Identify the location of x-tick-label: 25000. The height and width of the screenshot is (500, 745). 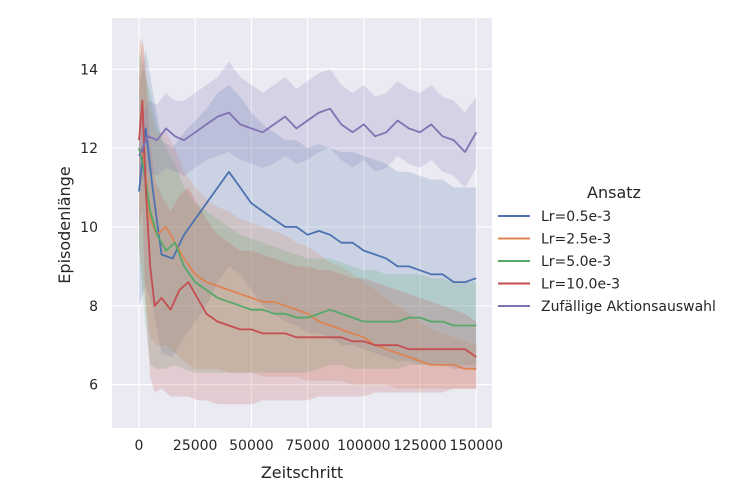
(195, 446).